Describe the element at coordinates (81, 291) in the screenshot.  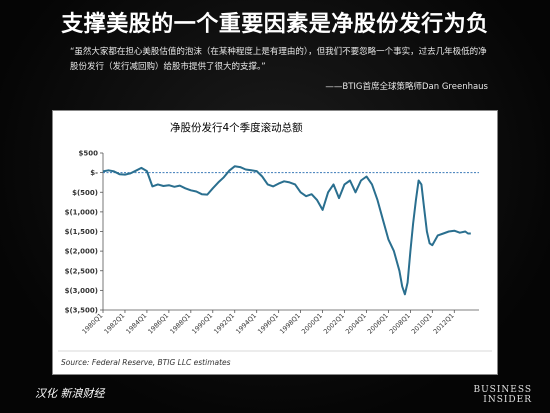
I see `y-tick-label: $(3,000)` at that location.